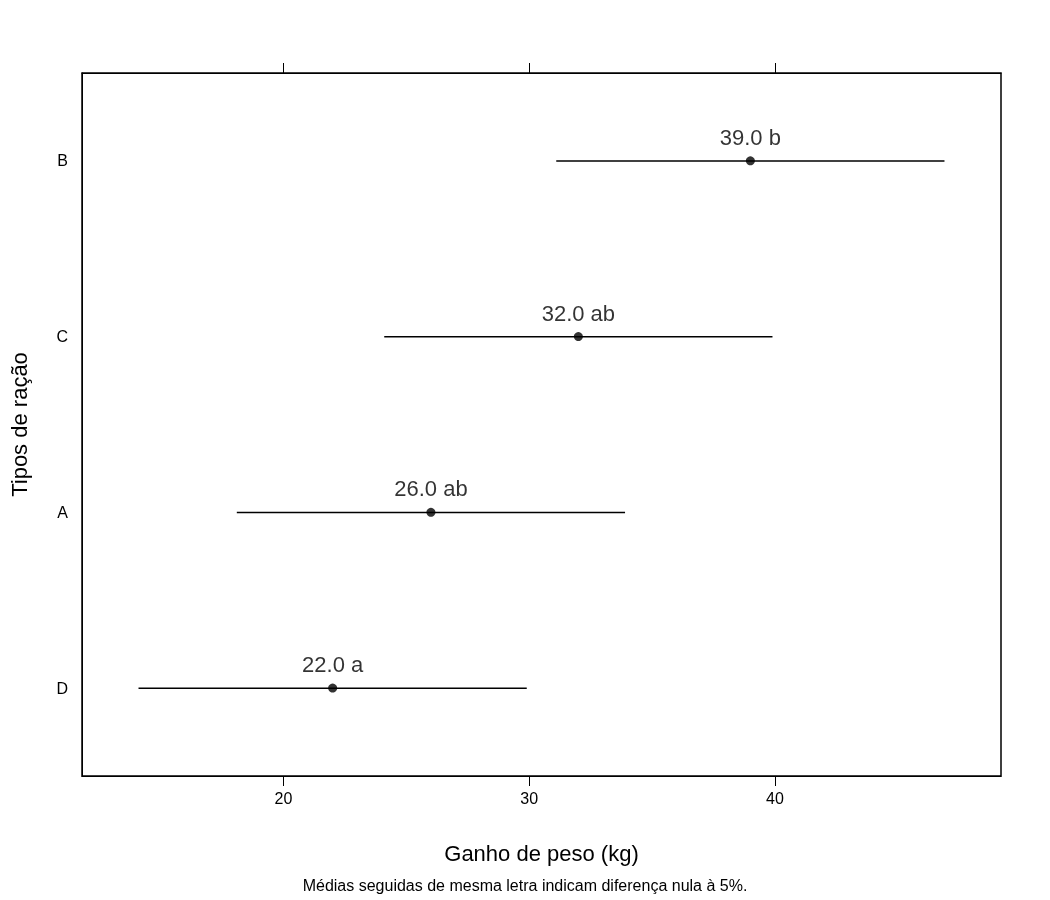  I want to click on x-tick-label: 20, so click(283, 798).